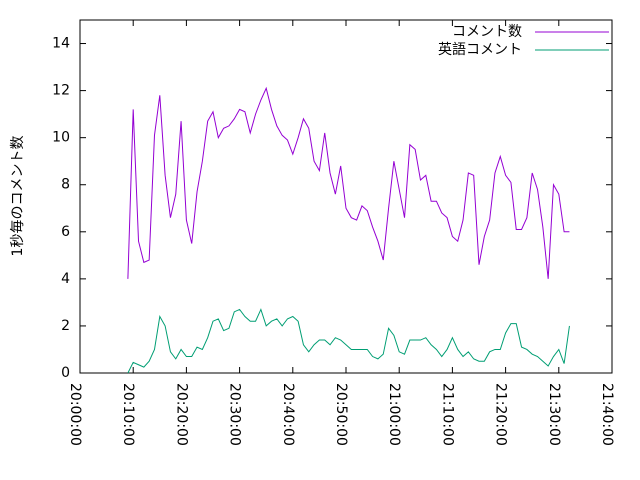 This screenshot has height=480, width=640. I want to click on y-tick-label: 4, so click(65, 279).